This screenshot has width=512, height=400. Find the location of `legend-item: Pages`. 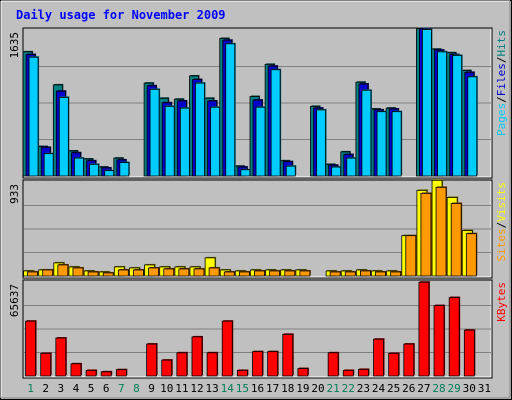

legend-item: Pages is located at coordinates (501, 119).